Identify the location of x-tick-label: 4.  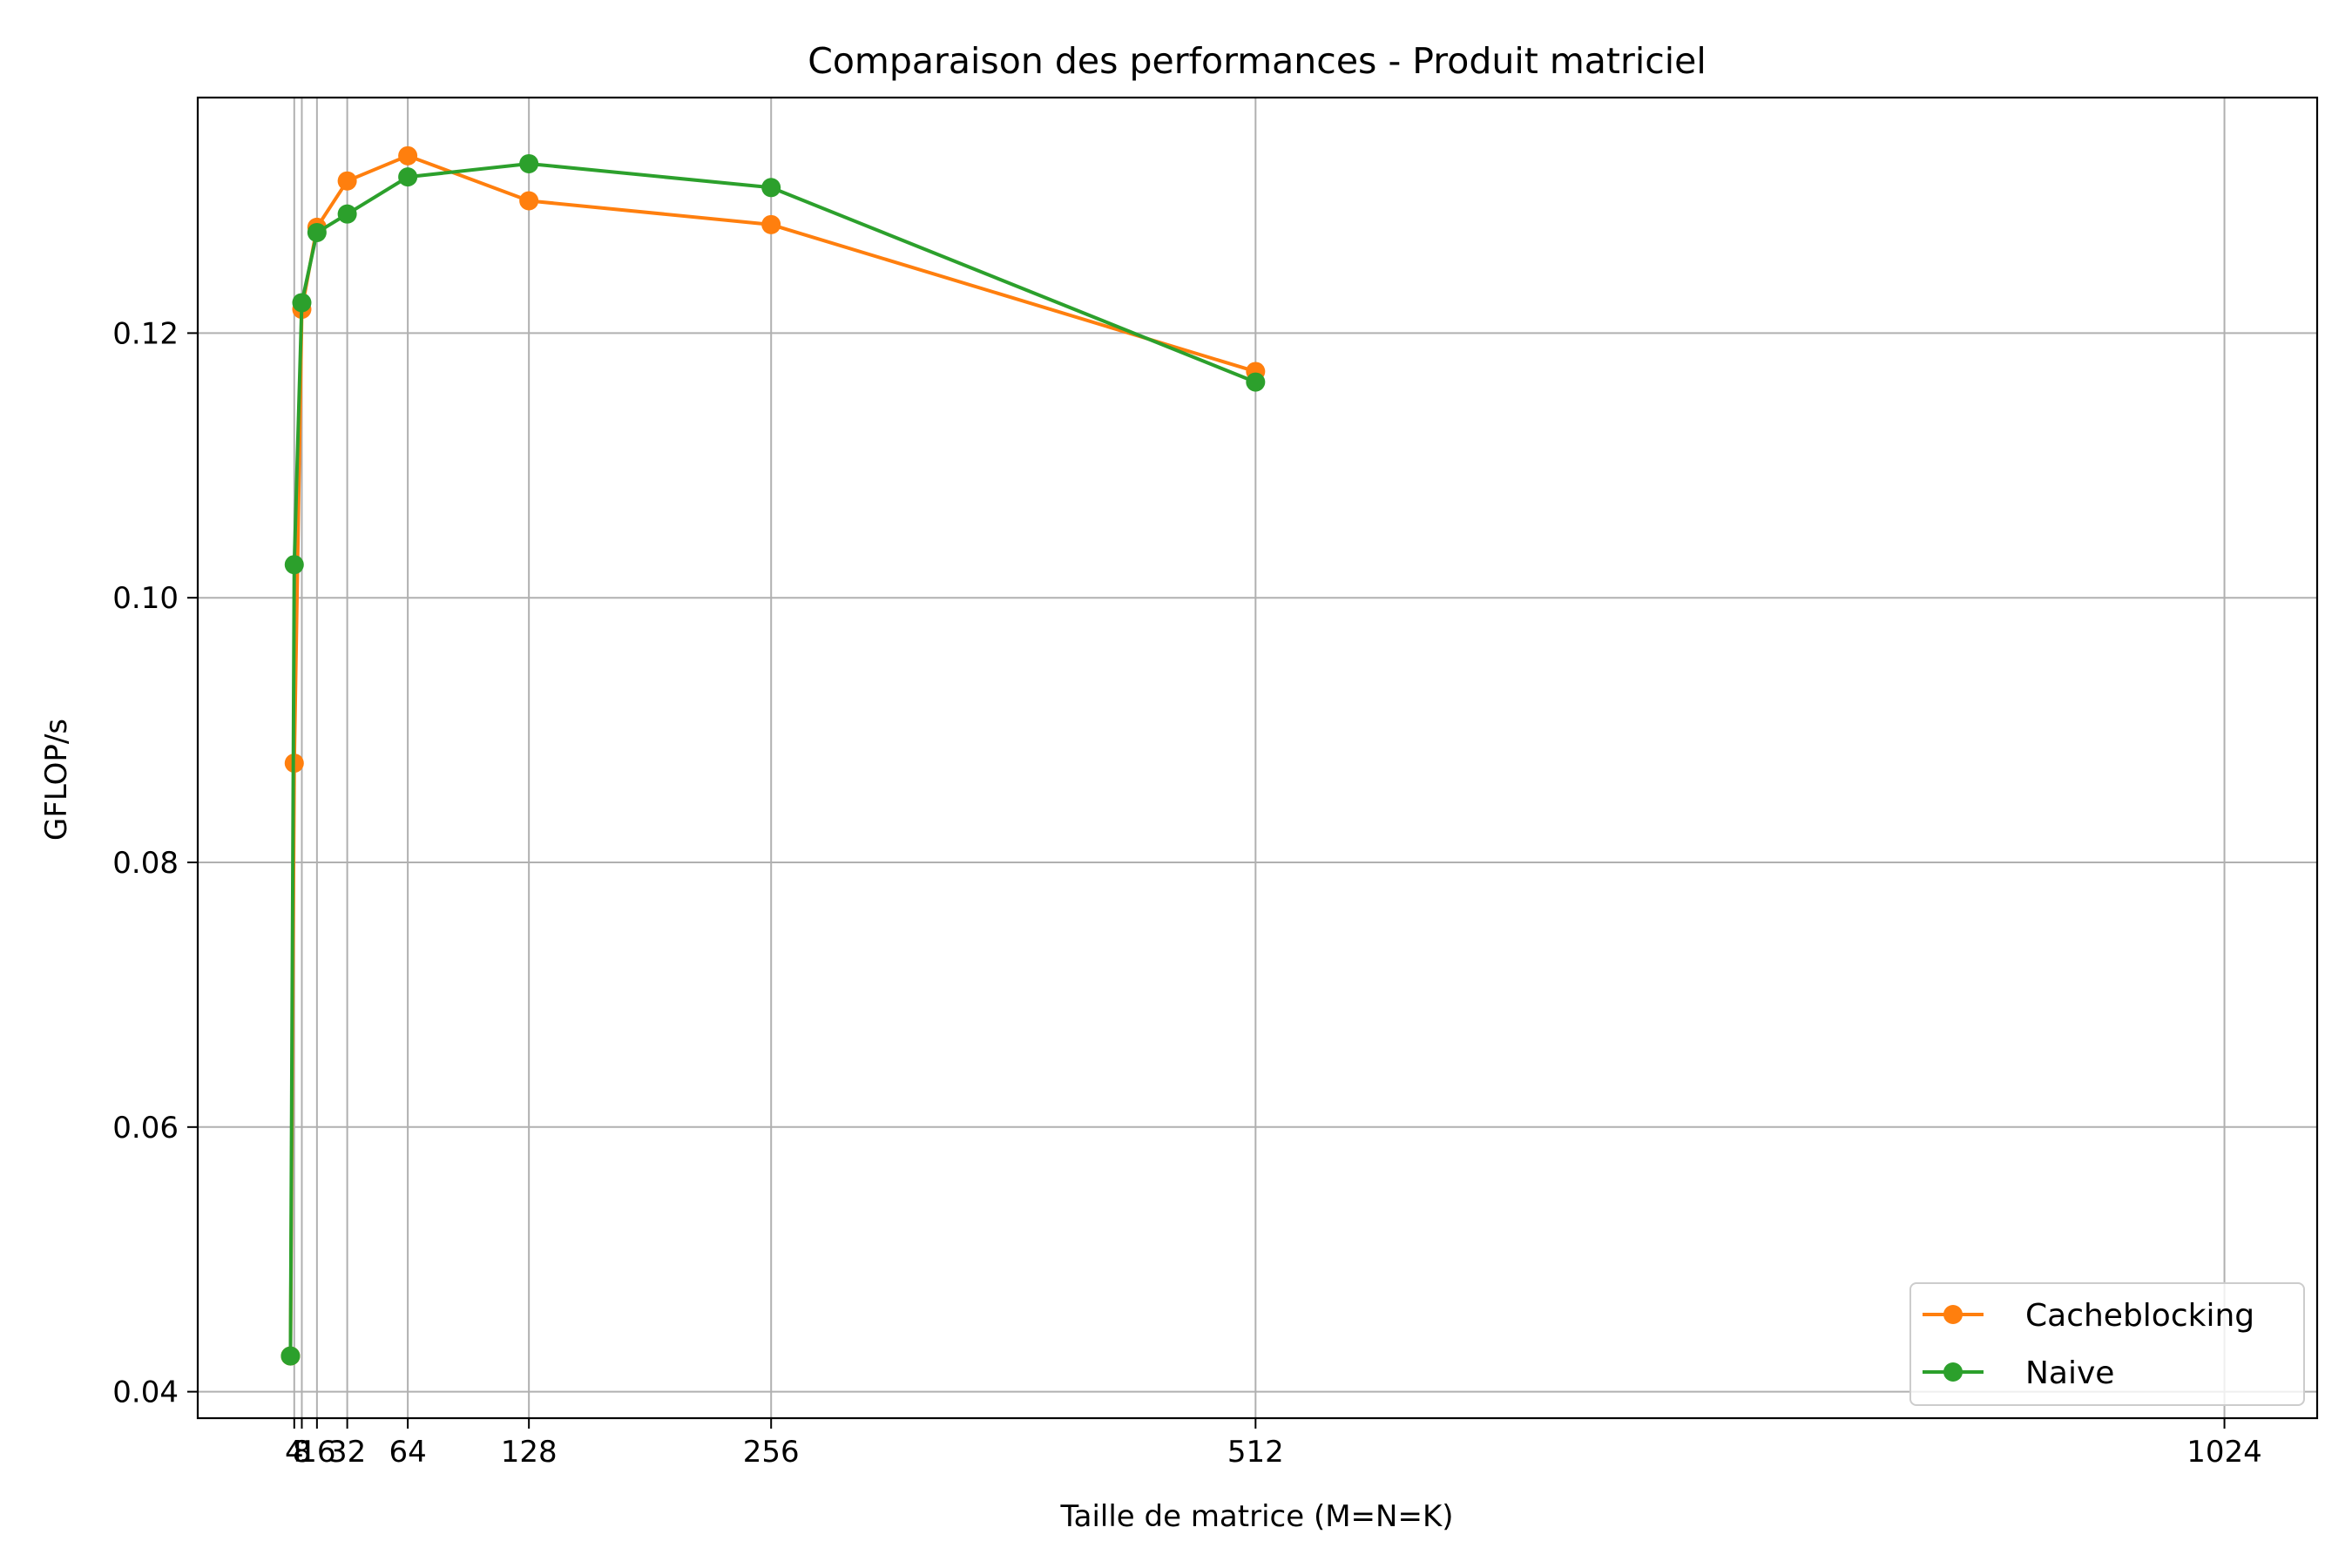
(294, 1452).